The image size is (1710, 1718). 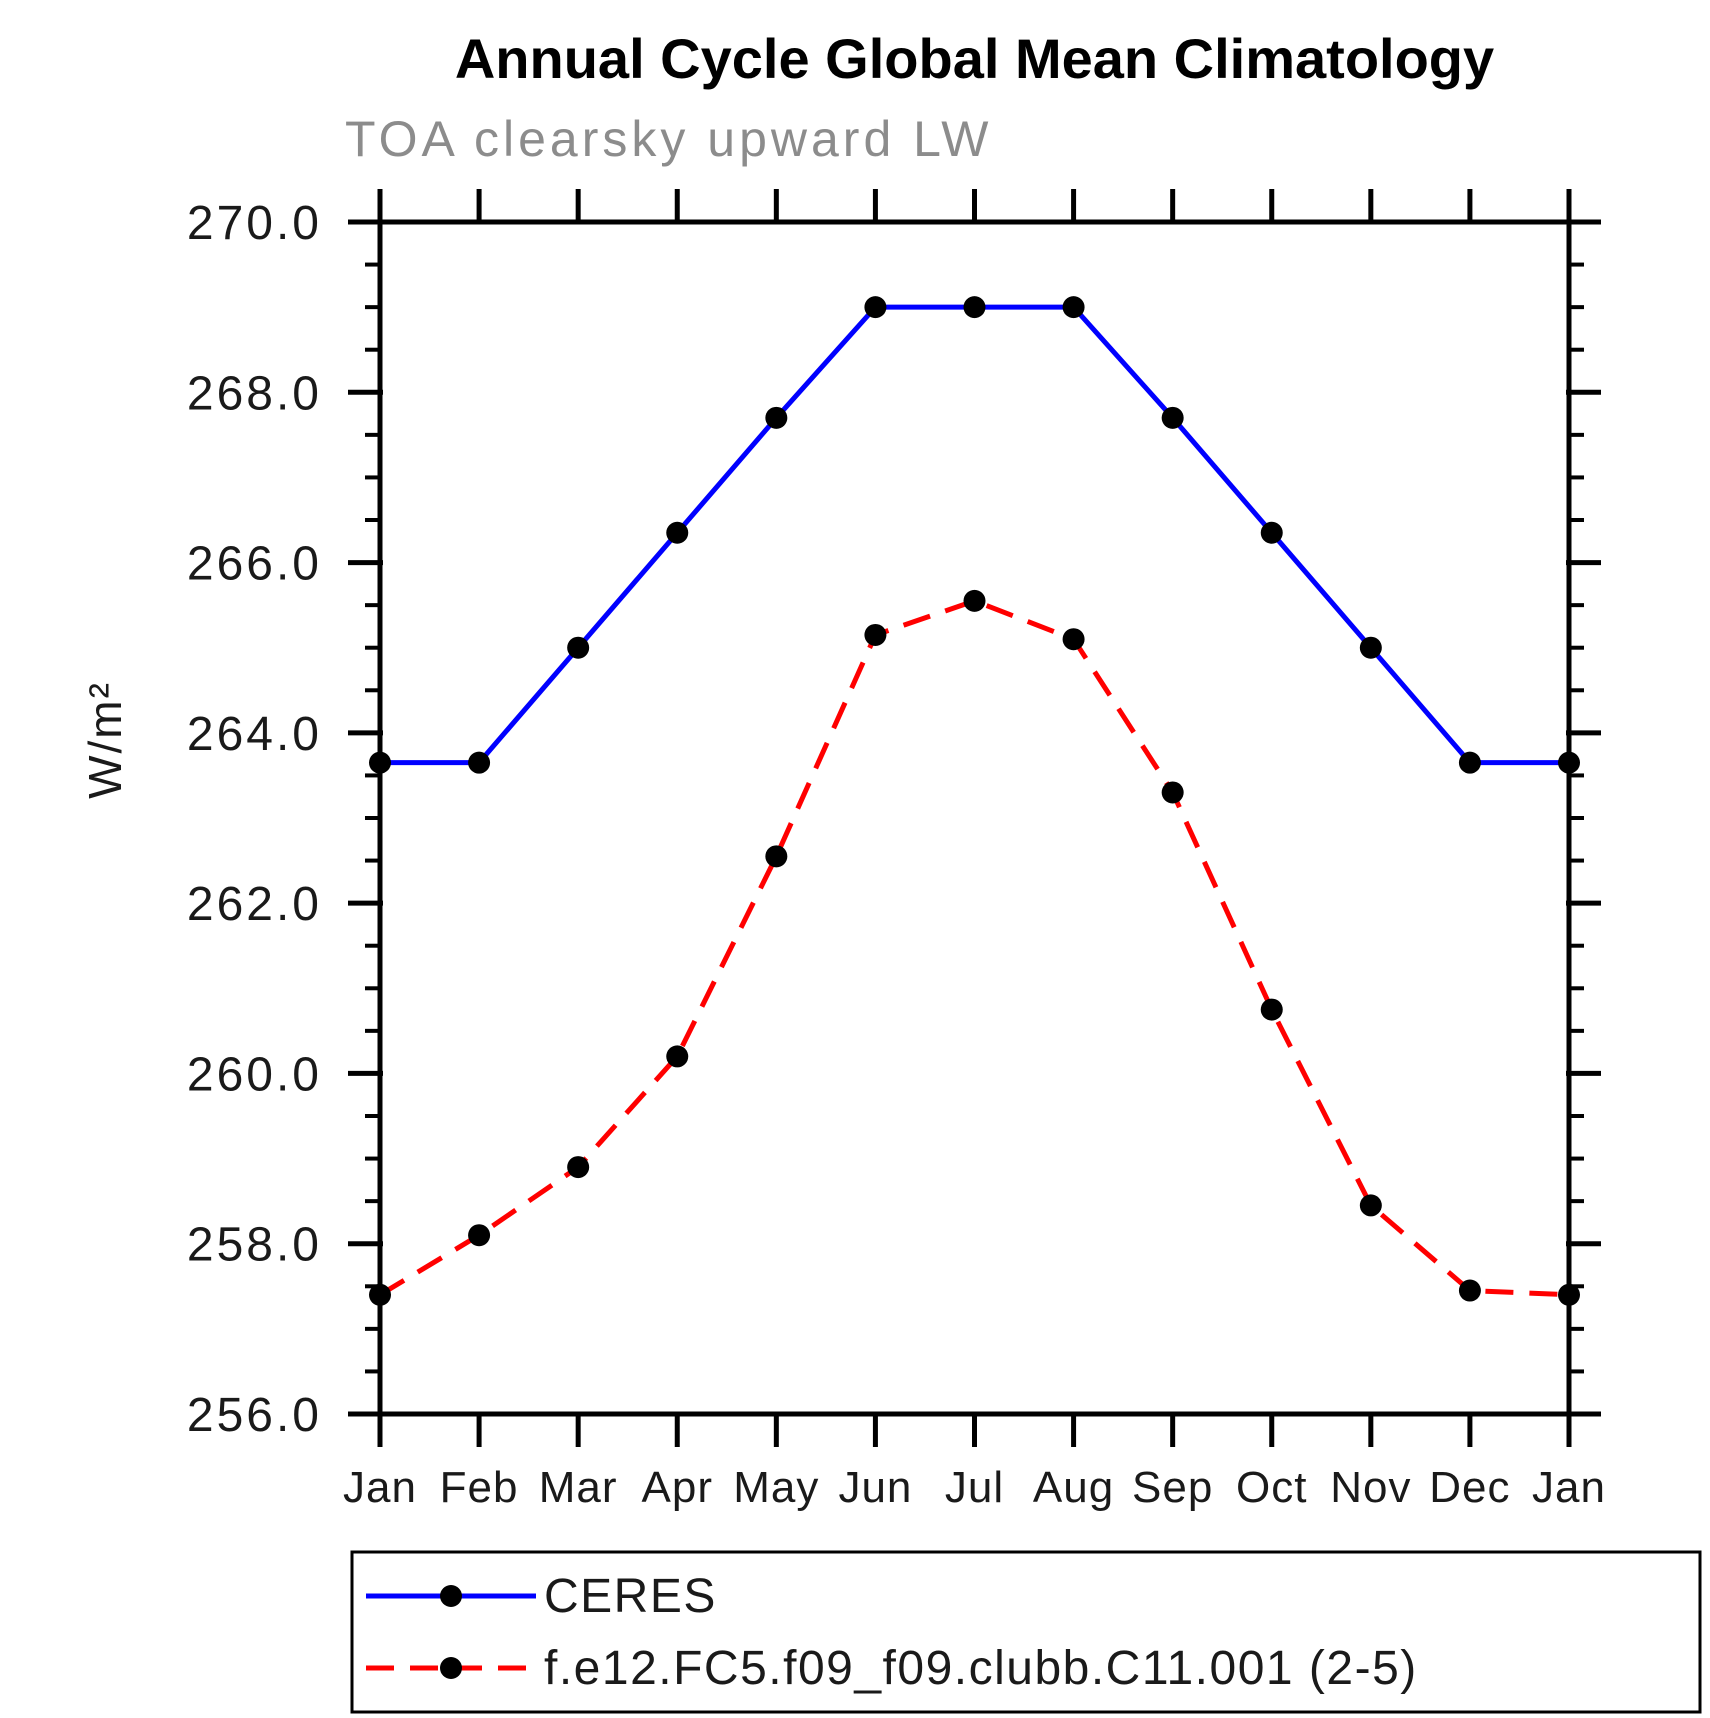 What do you see at coordinates (1271, 1487) in the screenshot?
I see `month-label: Oct` at bounding box center [1271, 1487].